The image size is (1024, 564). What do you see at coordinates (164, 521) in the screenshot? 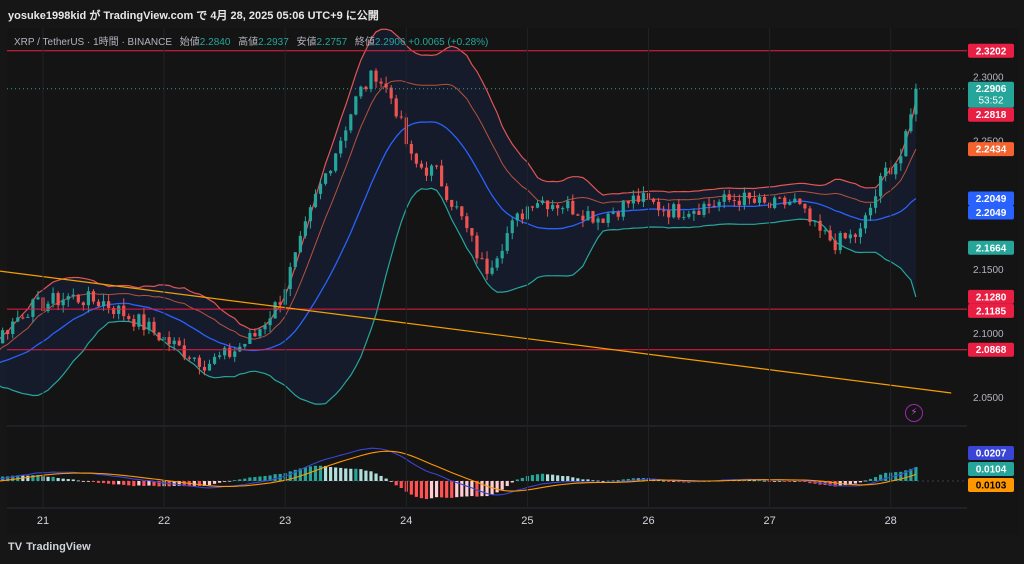
I see `x-tick-label: 22` at bounding box center [164, 521].